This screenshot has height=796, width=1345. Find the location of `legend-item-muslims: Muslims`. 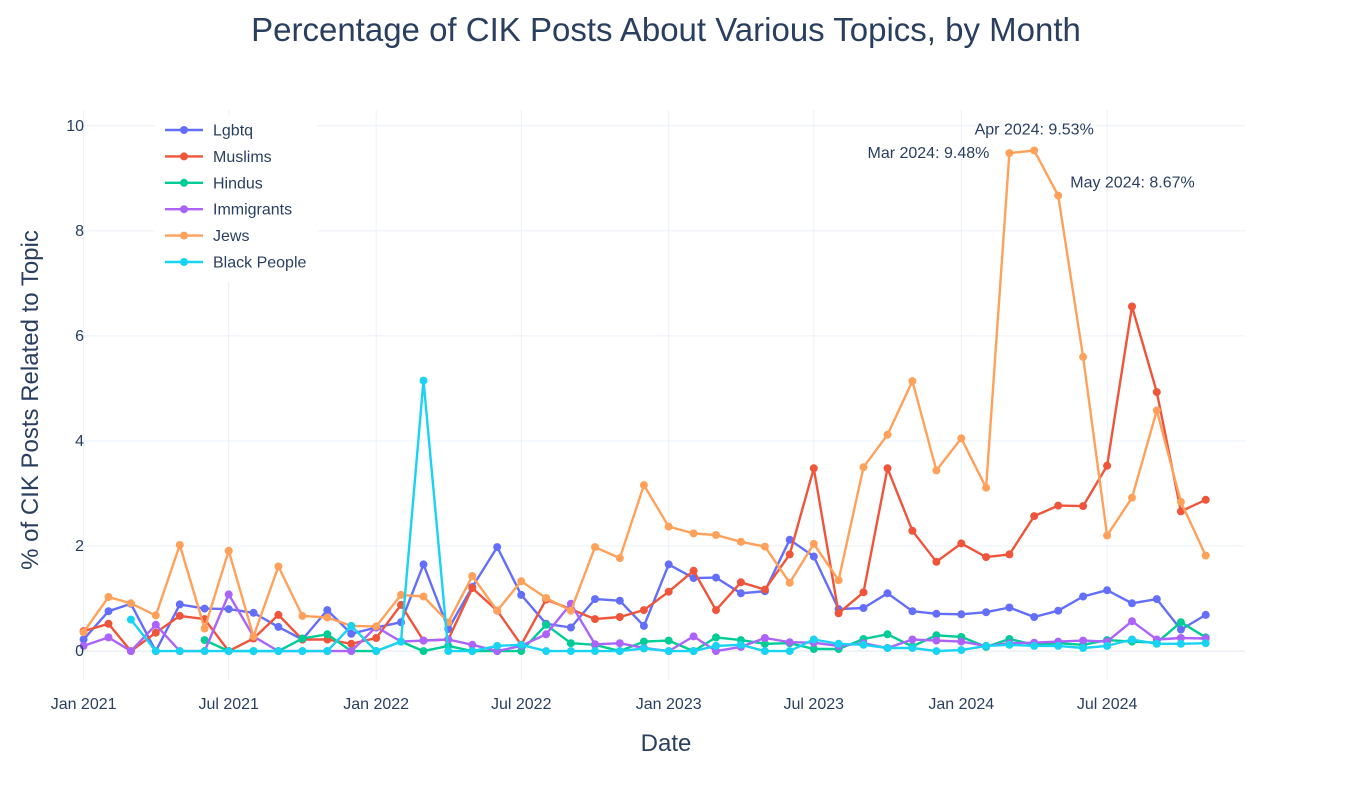

legend-item-muslims: Muslims is located at coordinates (218, 157).